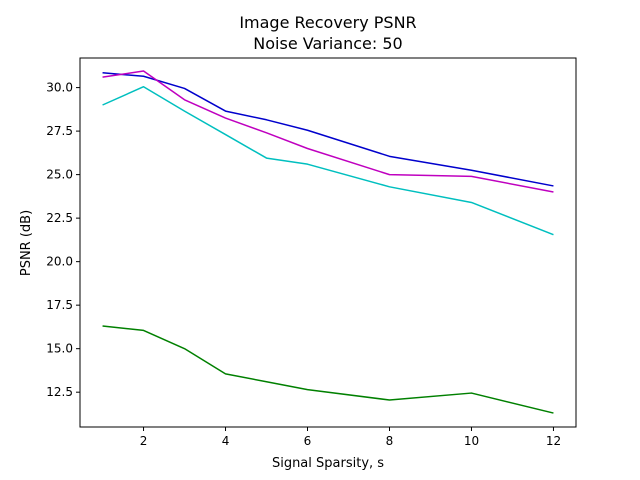 Image resolution: width=640 pixels, height=480 pixels. I want to click on x-tick-label: 12, so click(553, 441).